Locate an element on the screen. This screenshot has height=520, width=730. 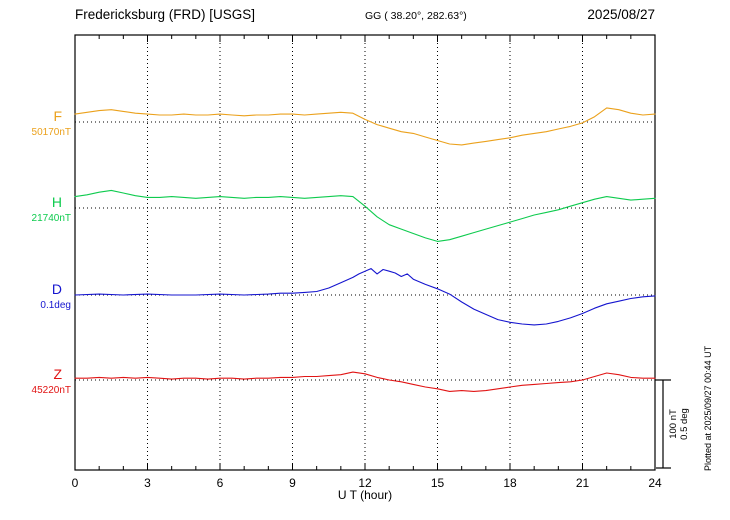
x-tick-label-3: 3 is located at coordinates (147, 483).